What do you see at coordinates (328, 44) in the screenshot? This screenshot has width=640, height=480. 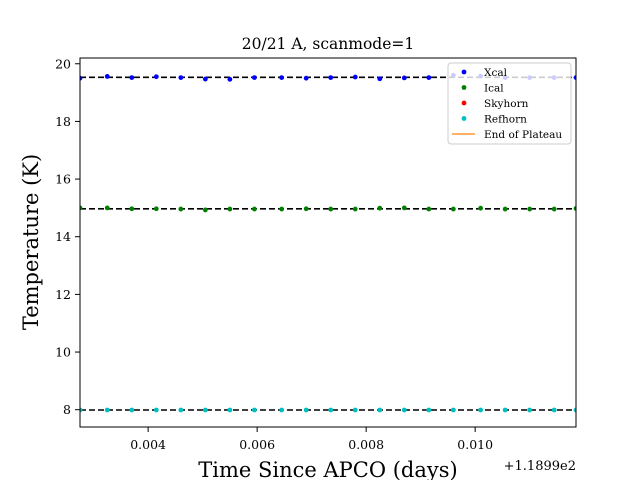 I see `chart-title: 20/21 A, scanmode=1` at bounding box center [328, 44].